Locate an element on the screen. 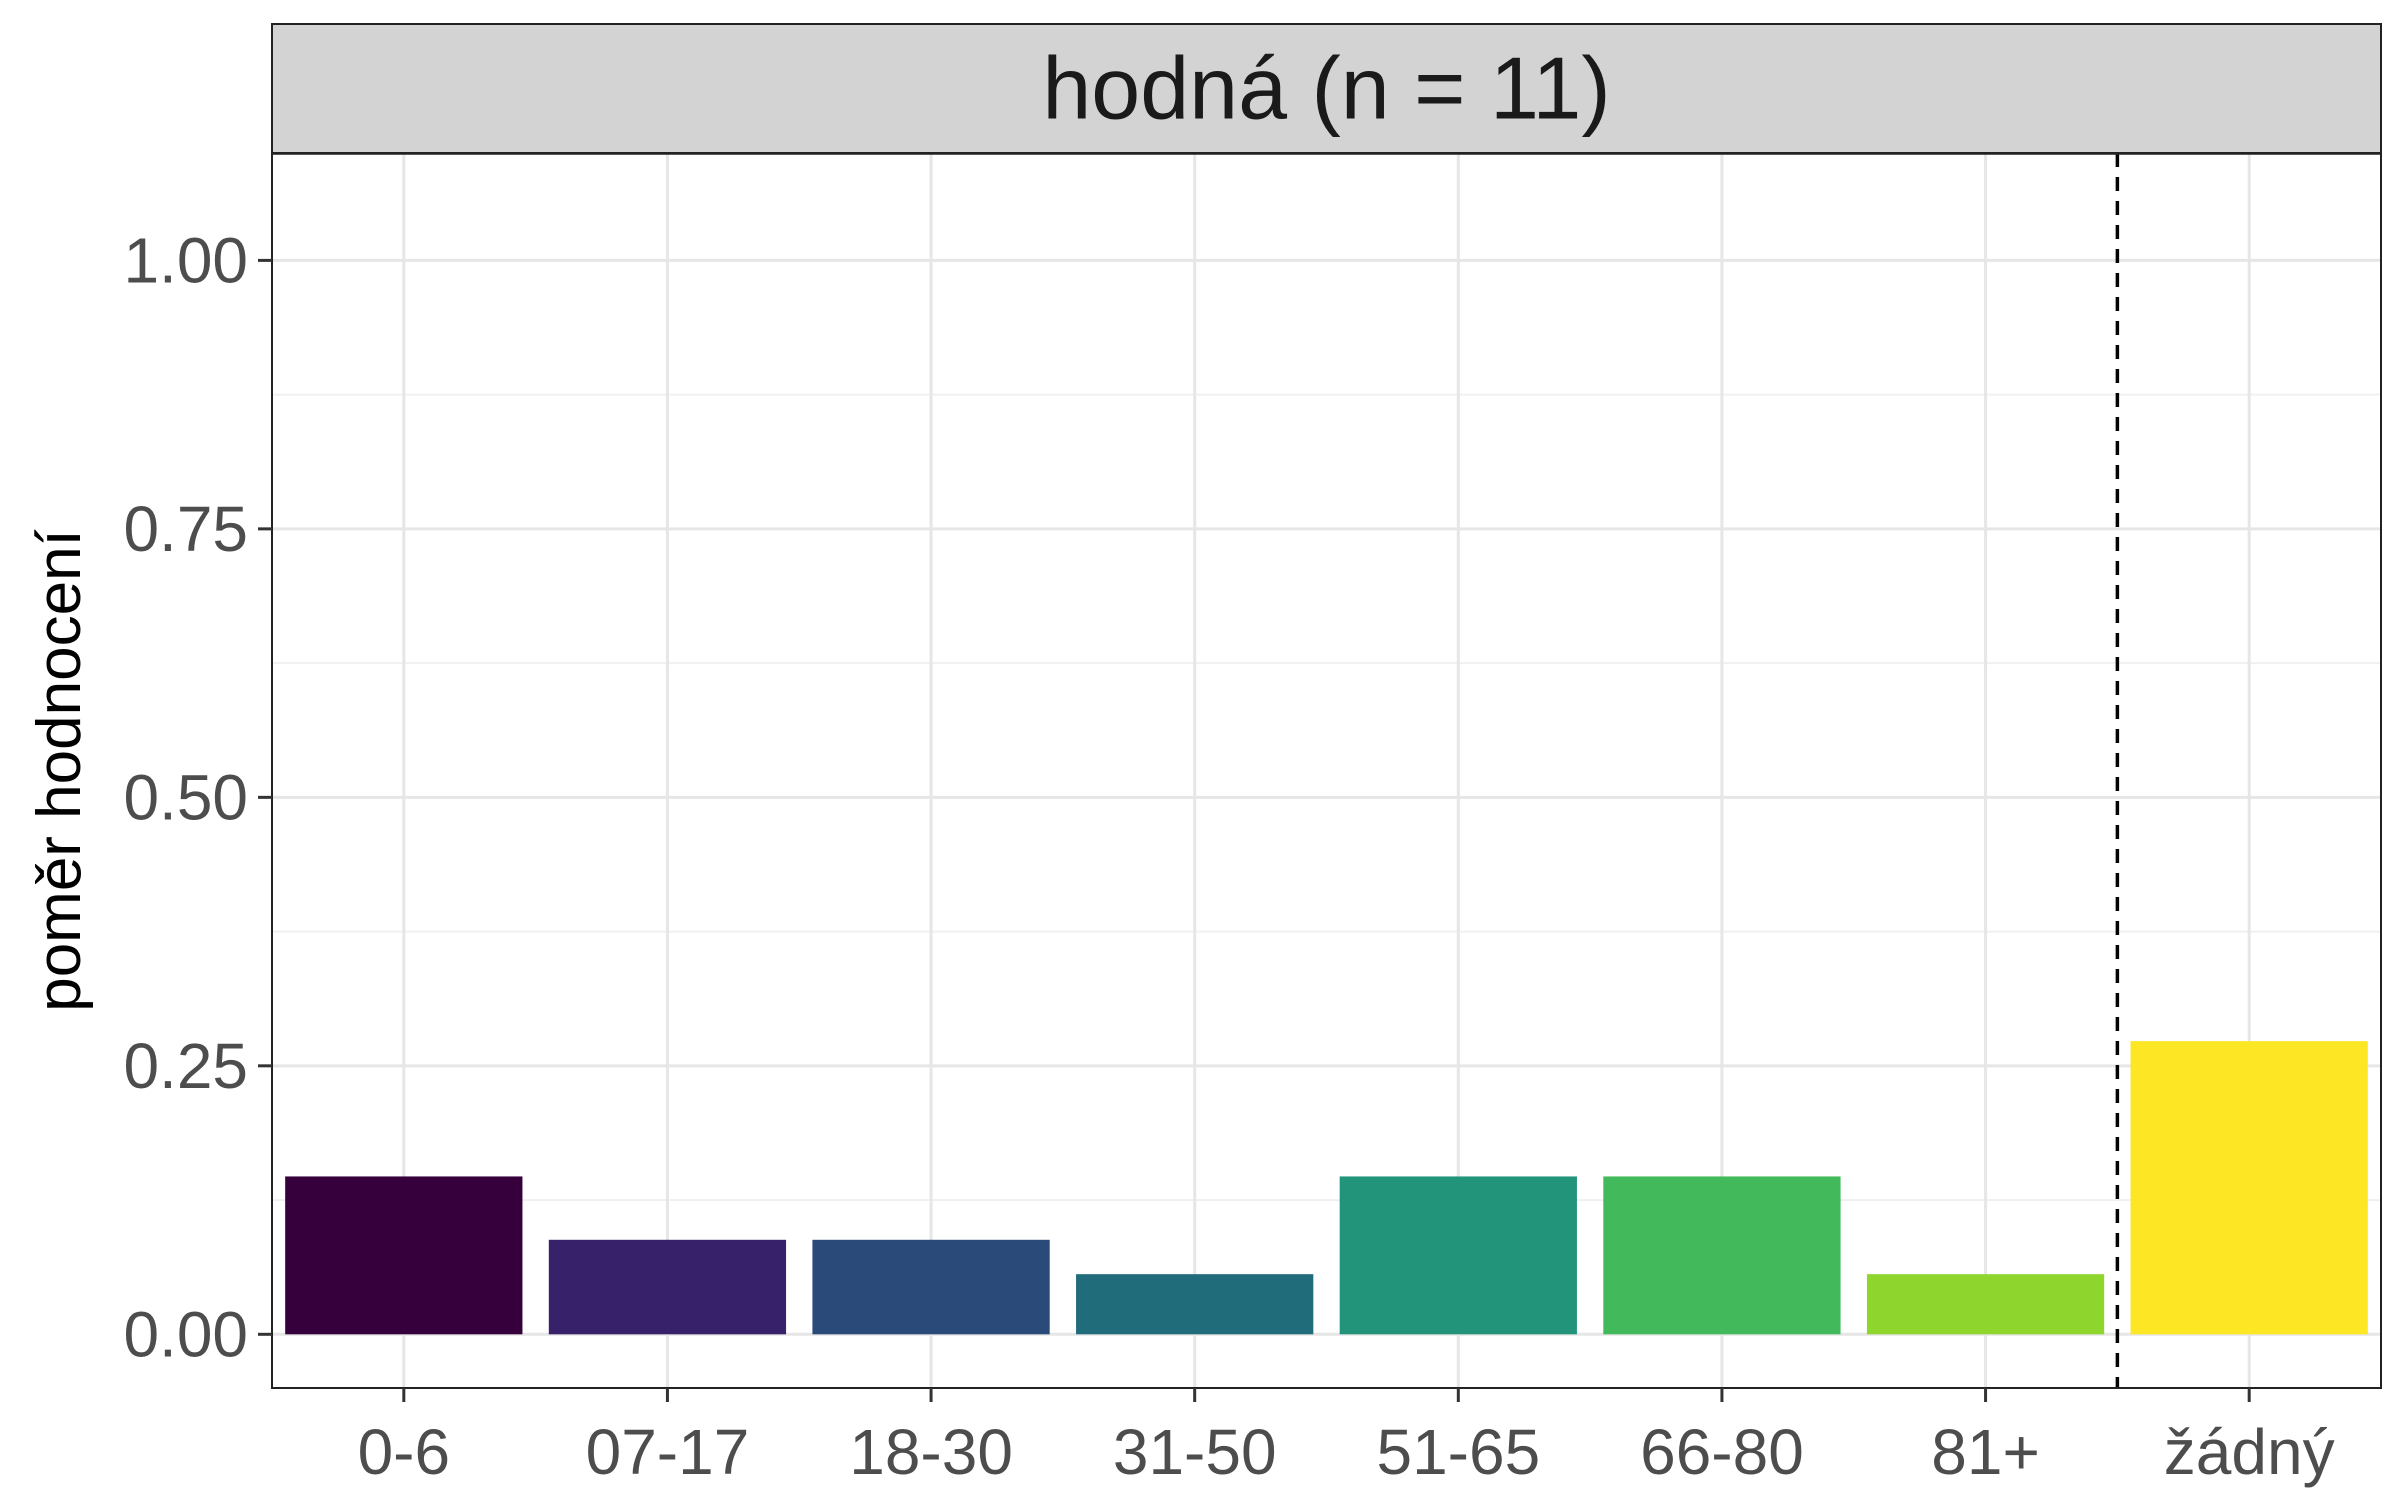 The height and width of the screenshot is (1505, 2400). y-tick-label: 0.75 is located at coordinates (185, 529).